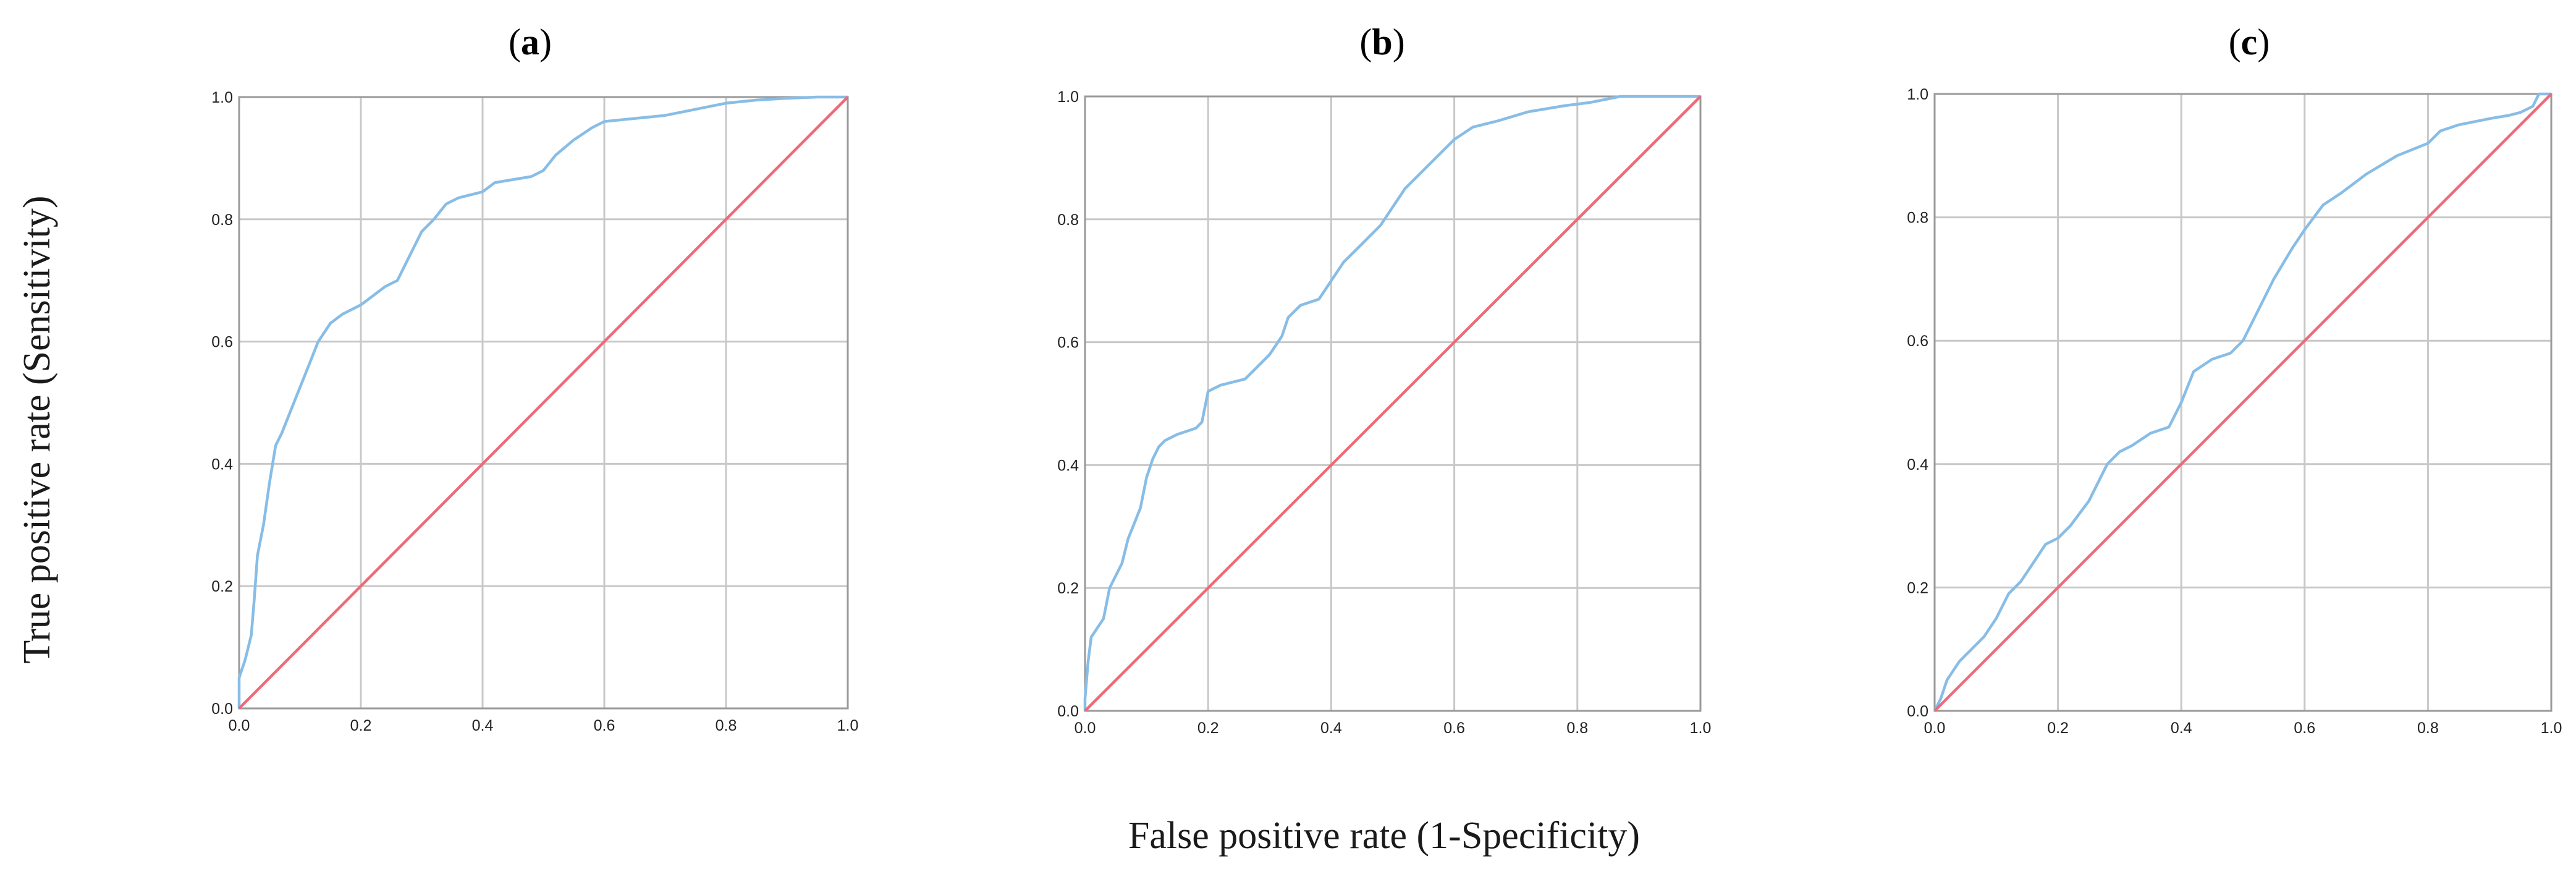 This screenshot has width=2576, height=879. I want to click on panel-b-y-tick-label: 0.6, so click(1068, 343).